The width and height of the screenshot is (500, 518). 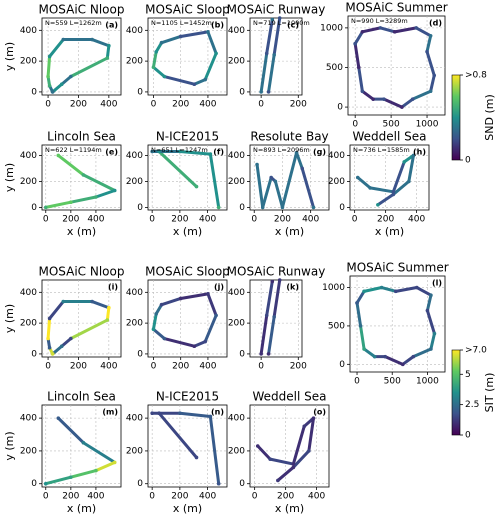 What do you see at coordinates (81, 56) in the screenshot?
I see `plot-area` at bounding box center [81, 56].